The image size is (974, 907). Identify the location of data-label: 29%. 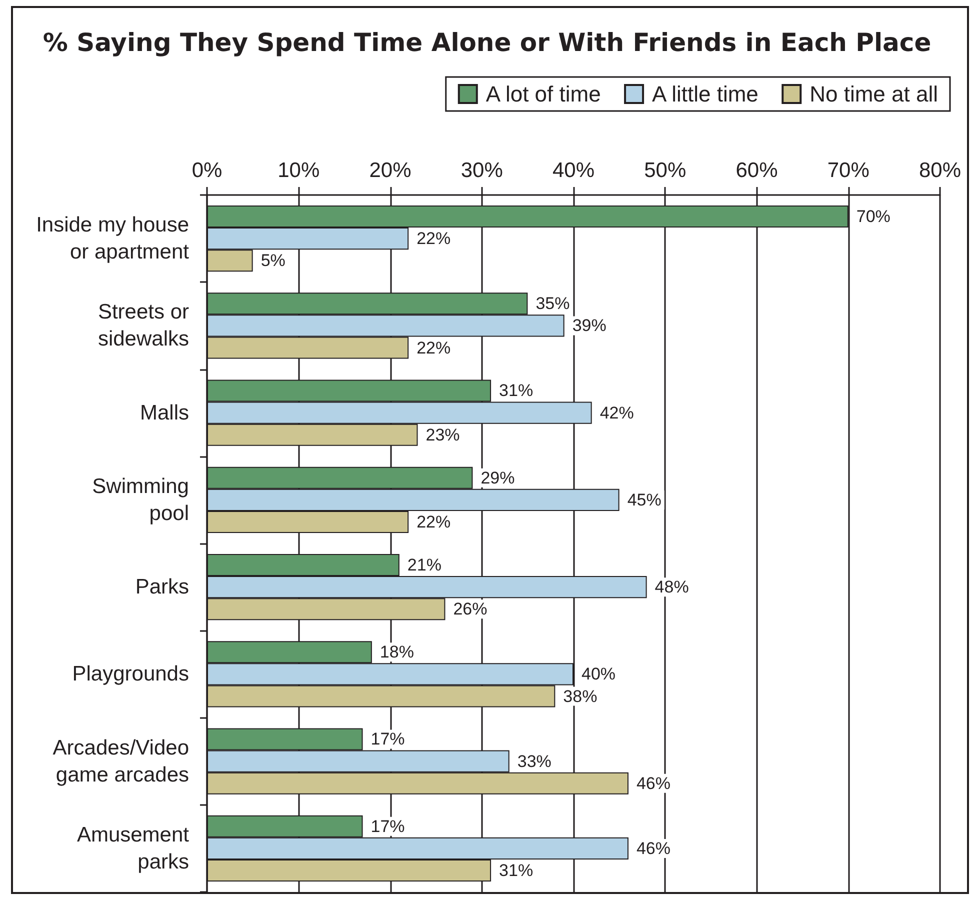
(497, 478).